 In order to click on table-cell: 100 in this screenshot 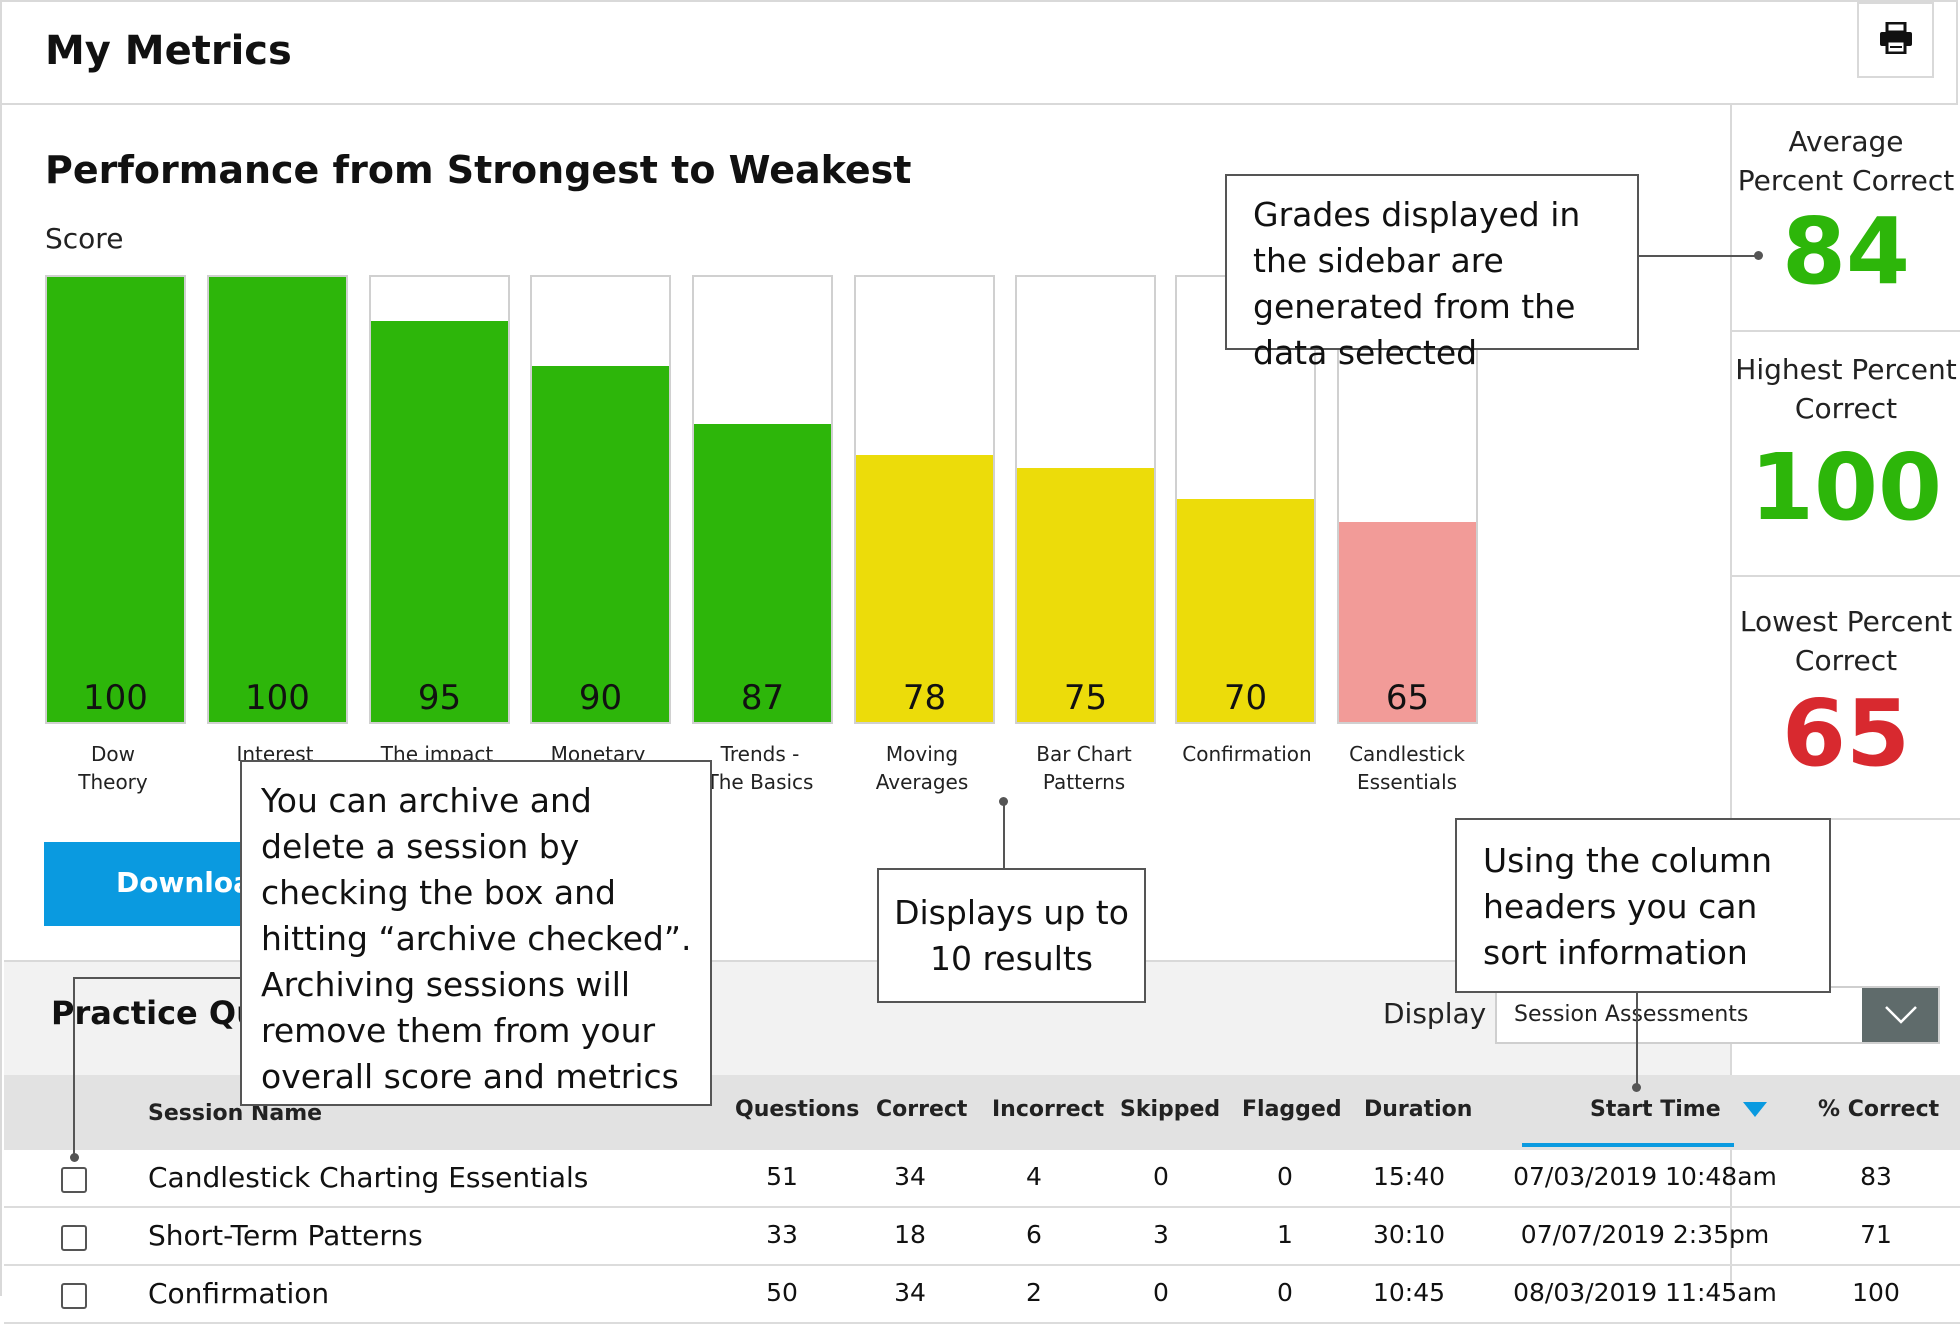, I will do `click(1876, 1292)`.